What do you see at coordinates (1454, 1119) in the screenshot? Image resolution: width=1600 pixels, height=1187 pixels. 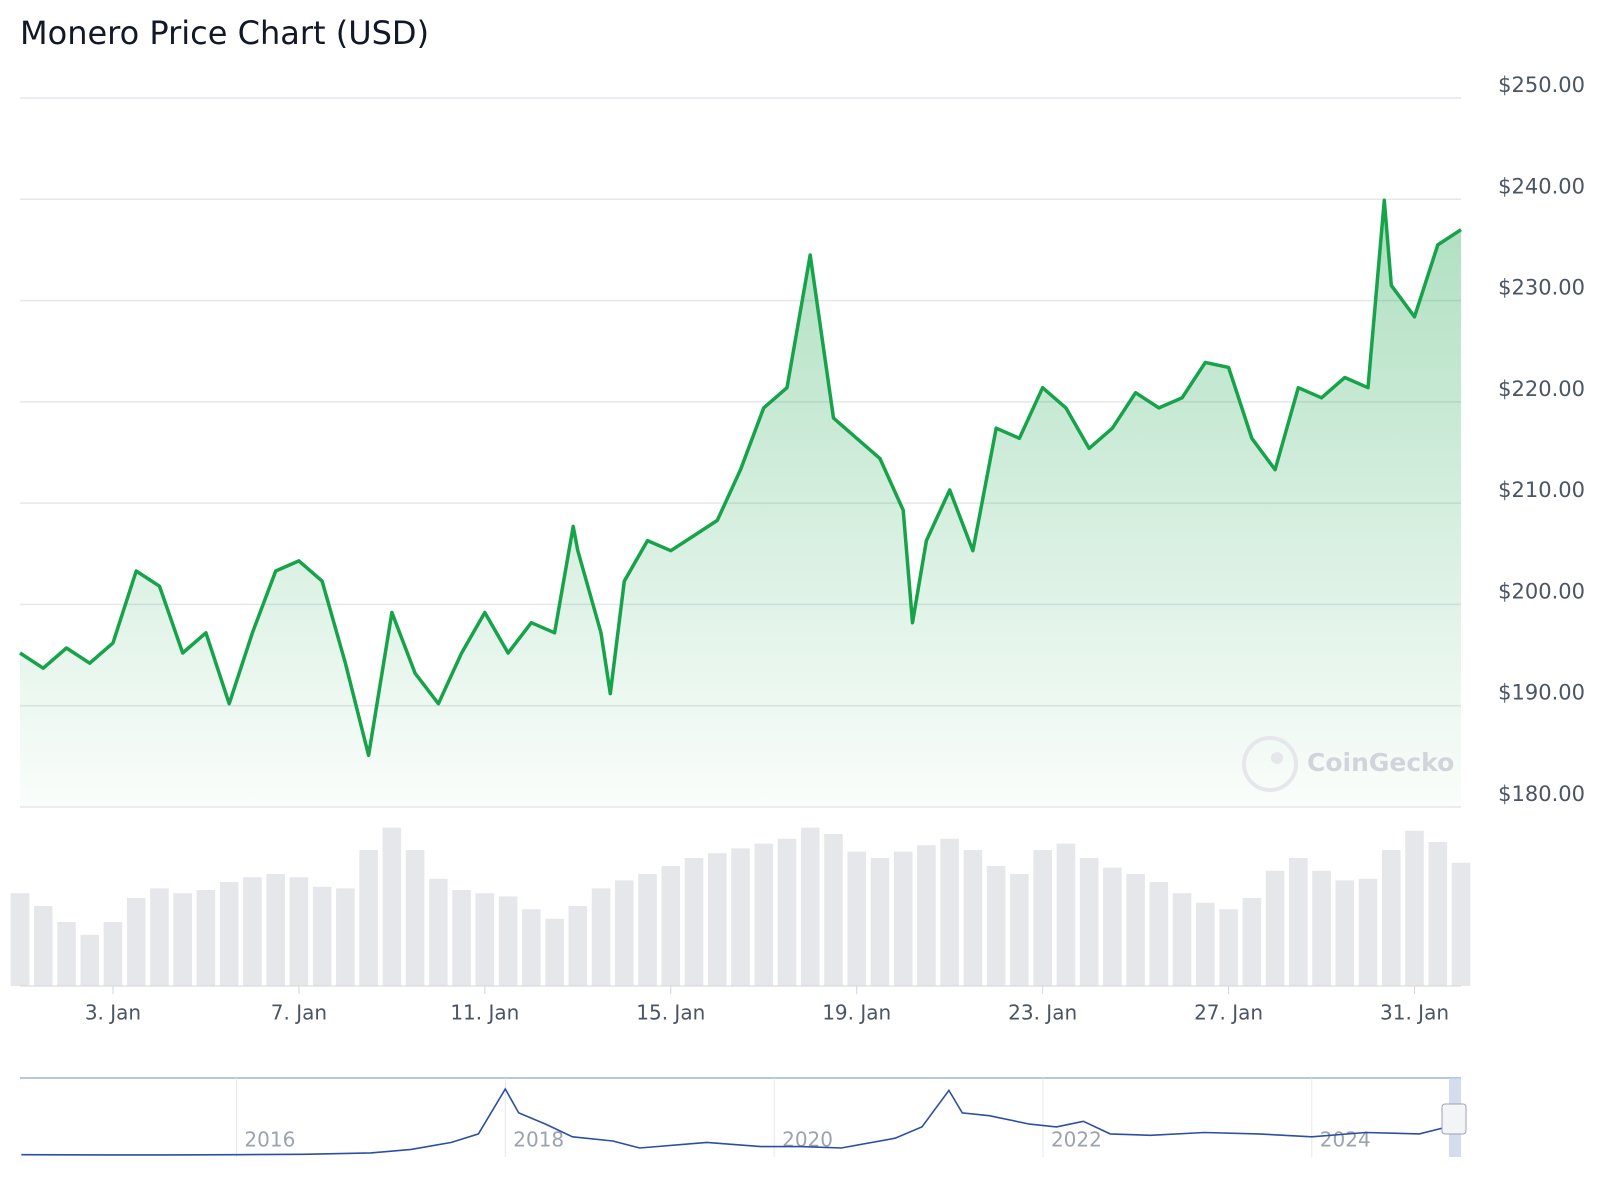 I see `navigator-handle` at bounding box center [1454, 1119].